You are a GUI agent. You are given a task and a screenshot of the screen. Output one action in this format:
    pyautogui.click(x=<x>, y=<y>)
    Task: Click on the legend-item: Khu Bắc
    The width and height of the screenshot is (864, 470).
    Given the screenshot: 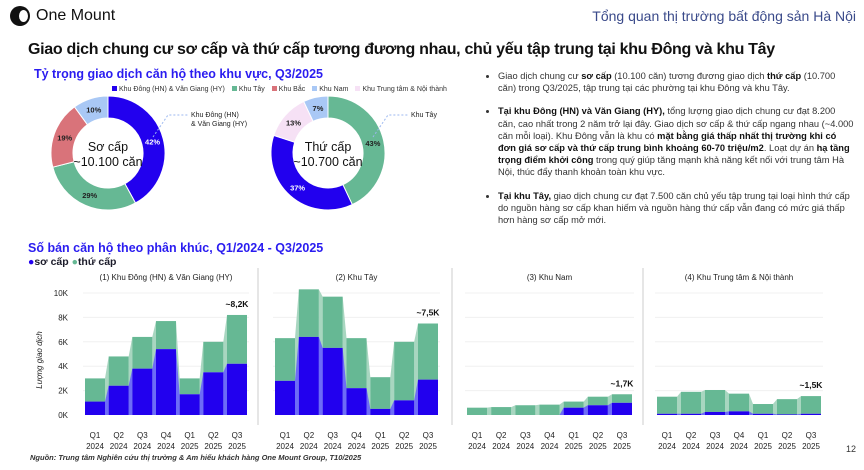 What is the action you would take?
    pyautogui.click(x=288, y=89)
    